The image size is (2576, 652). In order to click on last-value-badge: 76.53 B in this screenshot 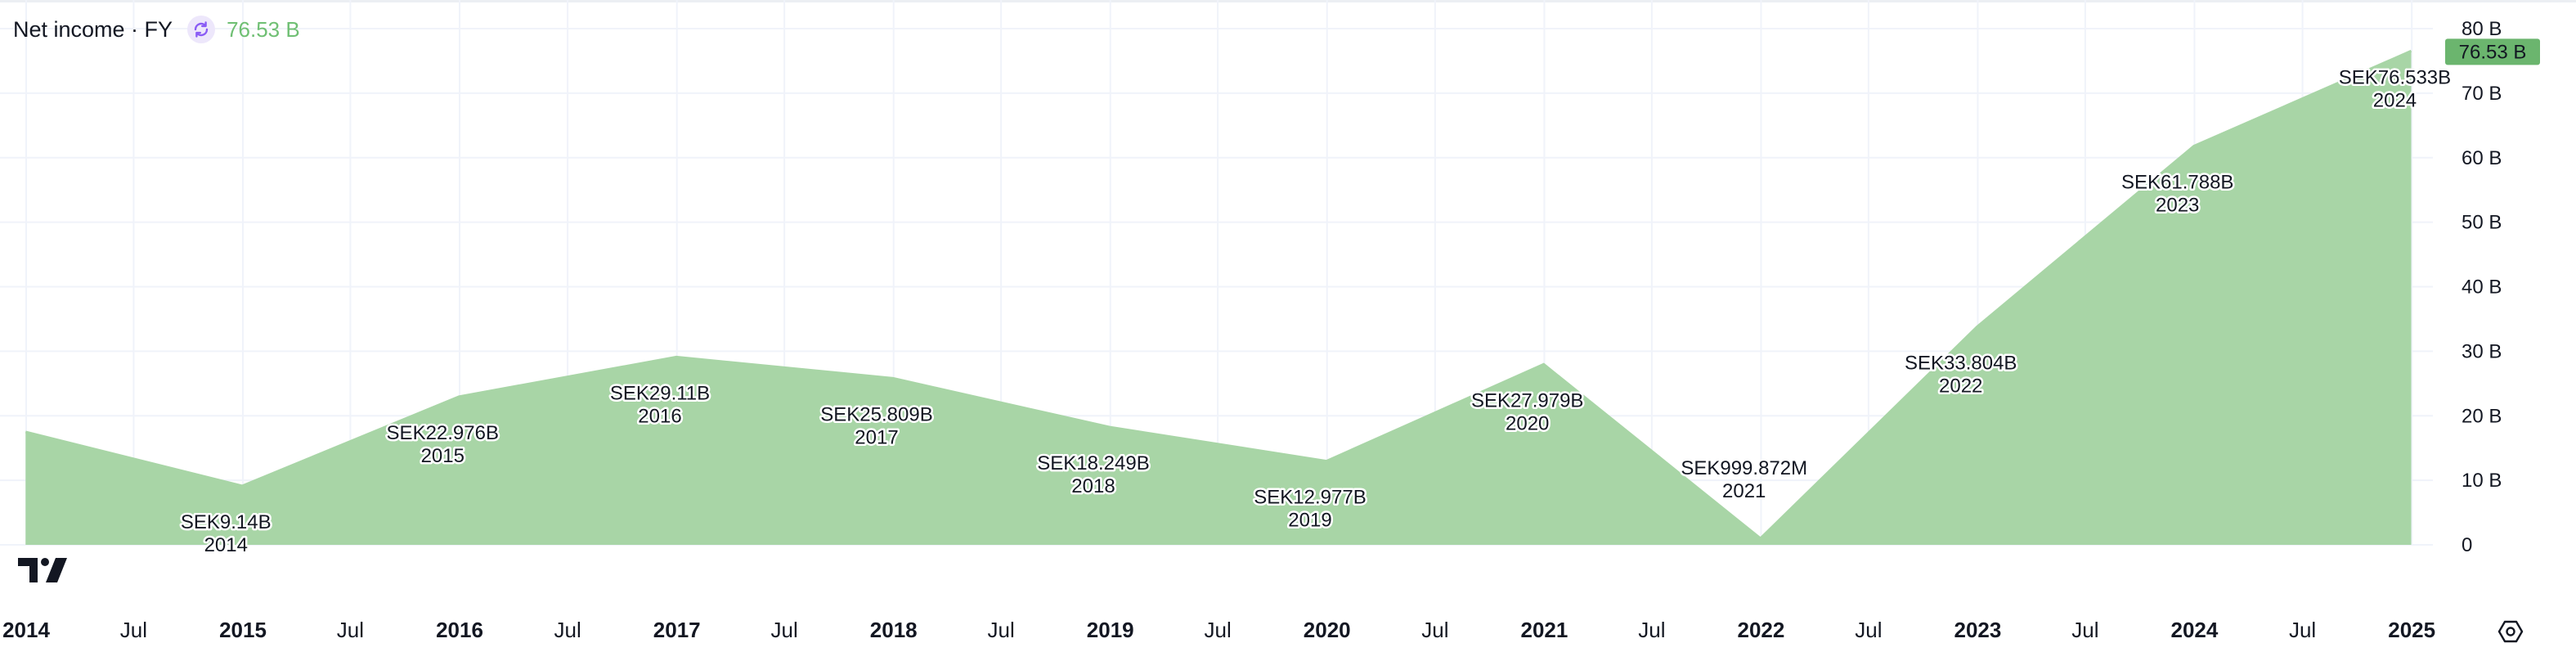, I will do `click(2492, 51)`.